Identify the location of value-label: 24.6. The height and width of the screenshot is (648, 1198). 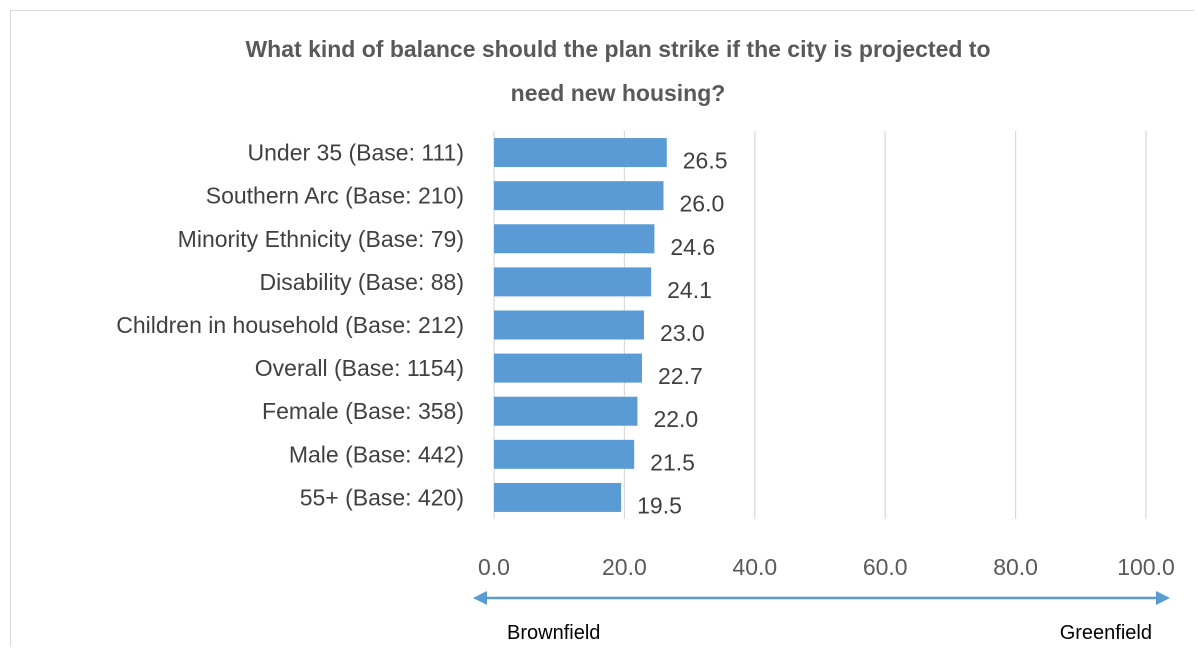
(692, 247).